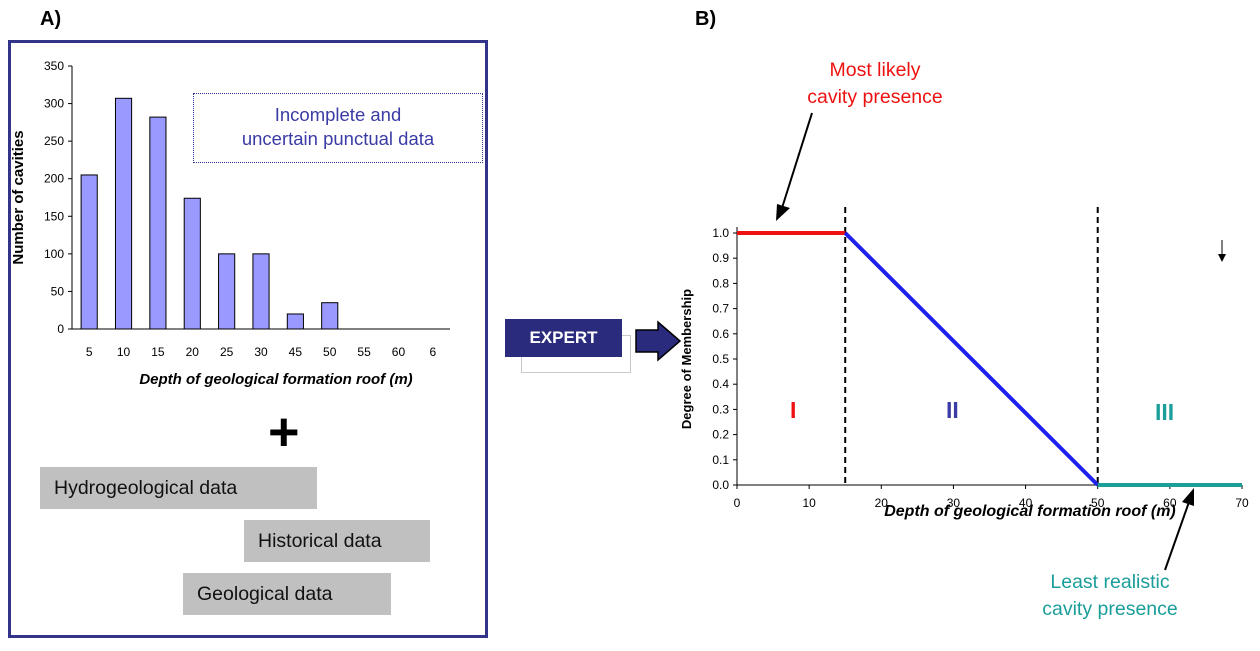 The image size is (1260, 651). What do you see at coordinates (720, 409) in the screenshot?
I see `y-tick-label: 0.3` at bounding box center [720, 409].